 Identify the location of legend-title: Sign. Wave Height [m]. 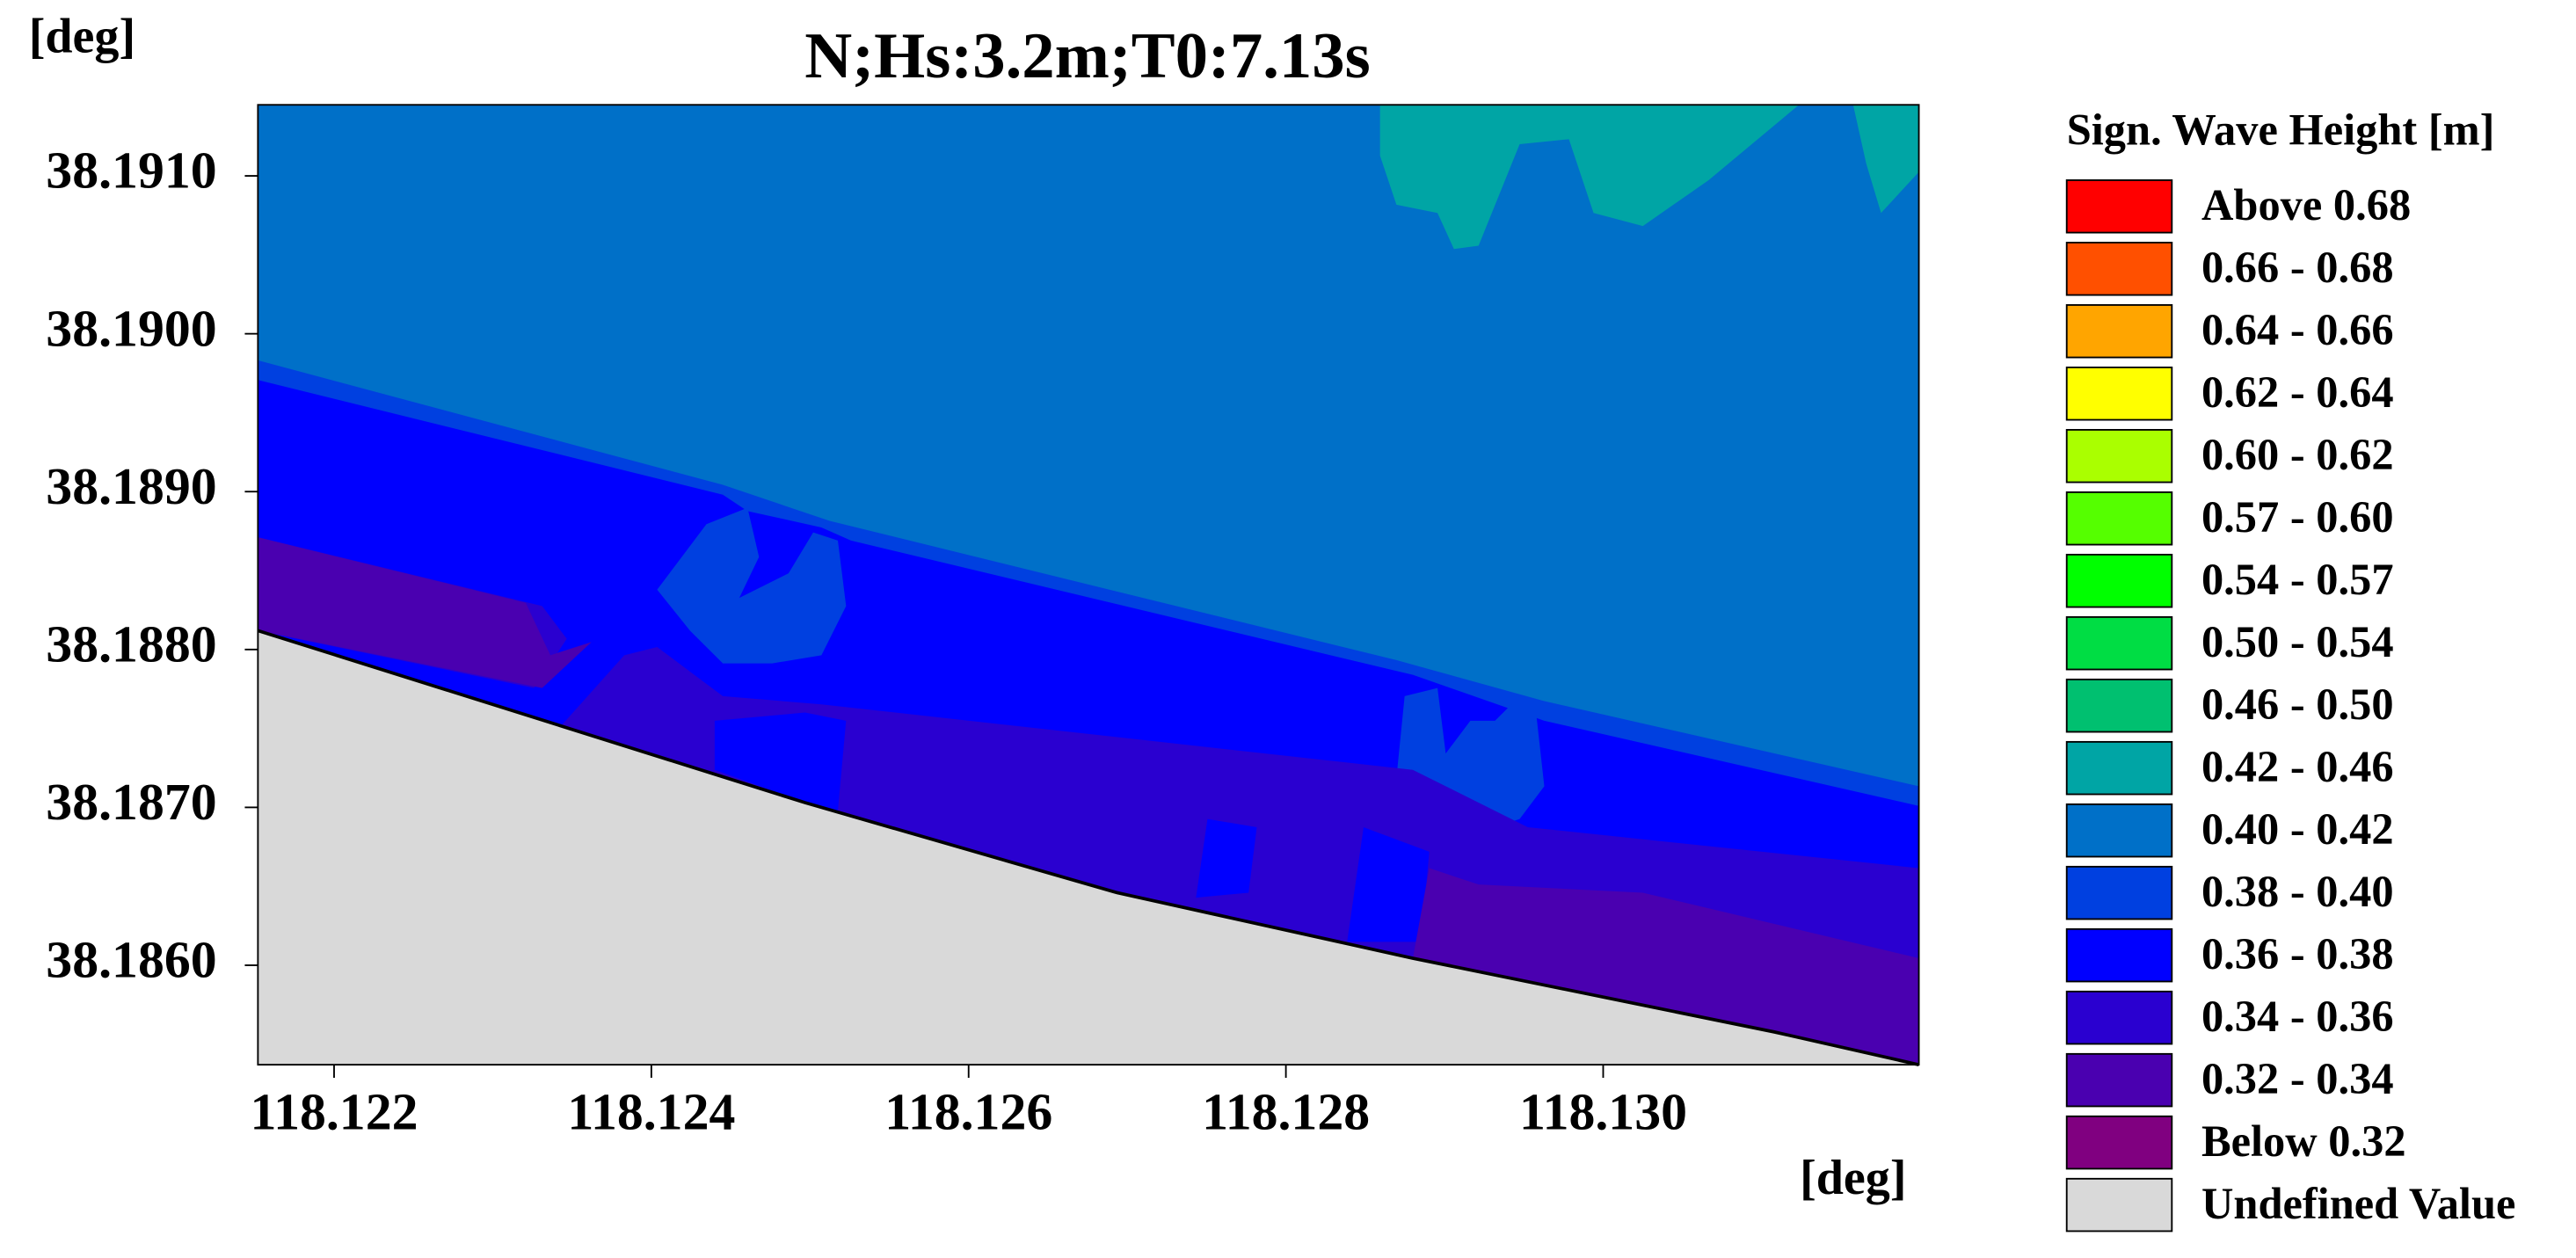
(2281, 129).